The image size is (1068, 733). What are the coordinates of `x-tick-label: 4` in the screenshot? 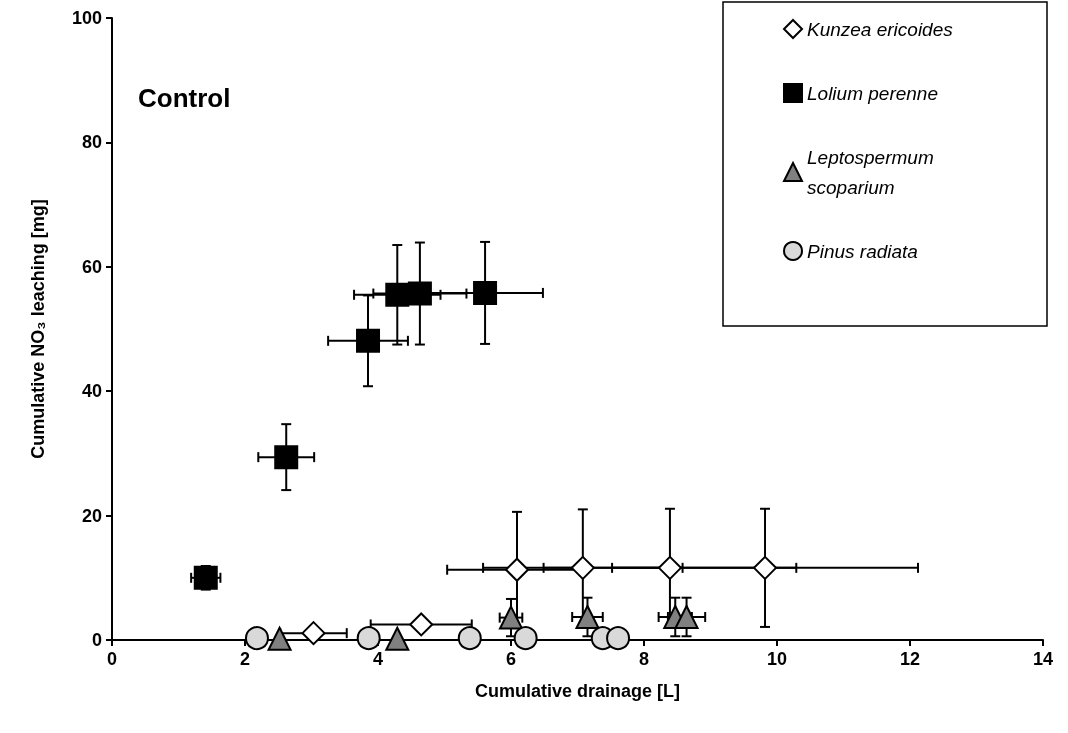 It's located at (378, 659).